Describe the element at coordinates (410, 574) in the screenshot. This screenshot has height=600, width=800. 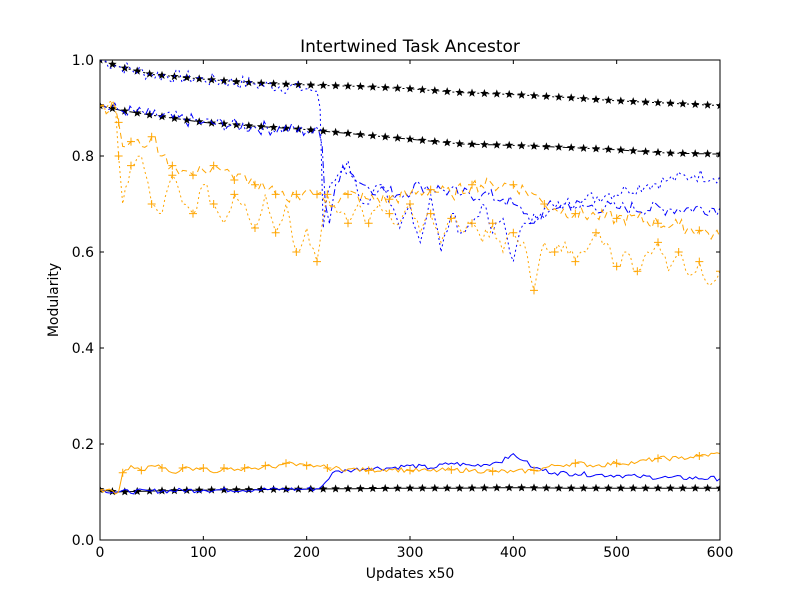
I see `x-axis-label: Updates x50` at that location.